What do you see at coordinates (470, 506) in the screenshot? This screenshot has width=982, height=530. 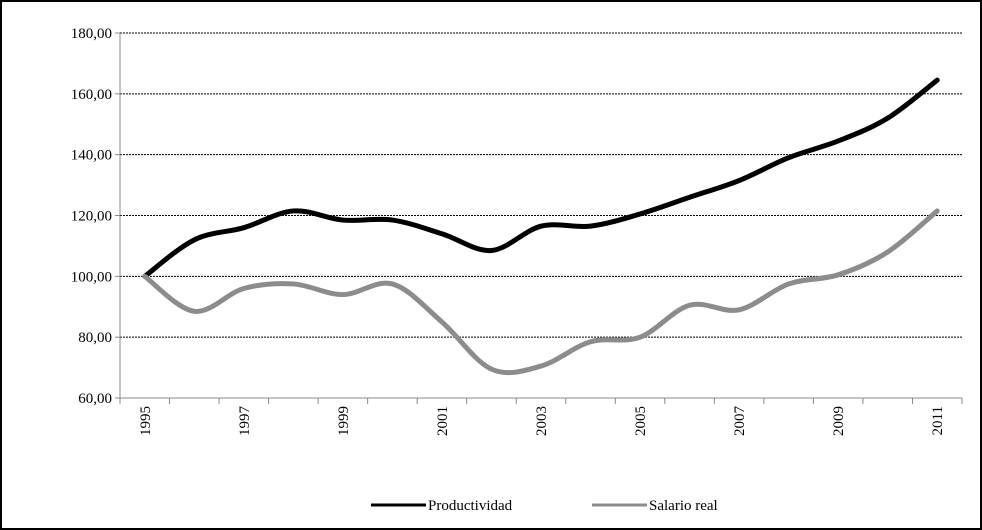 I see `legend-label: Productividad` at bounding box center [470, 506].